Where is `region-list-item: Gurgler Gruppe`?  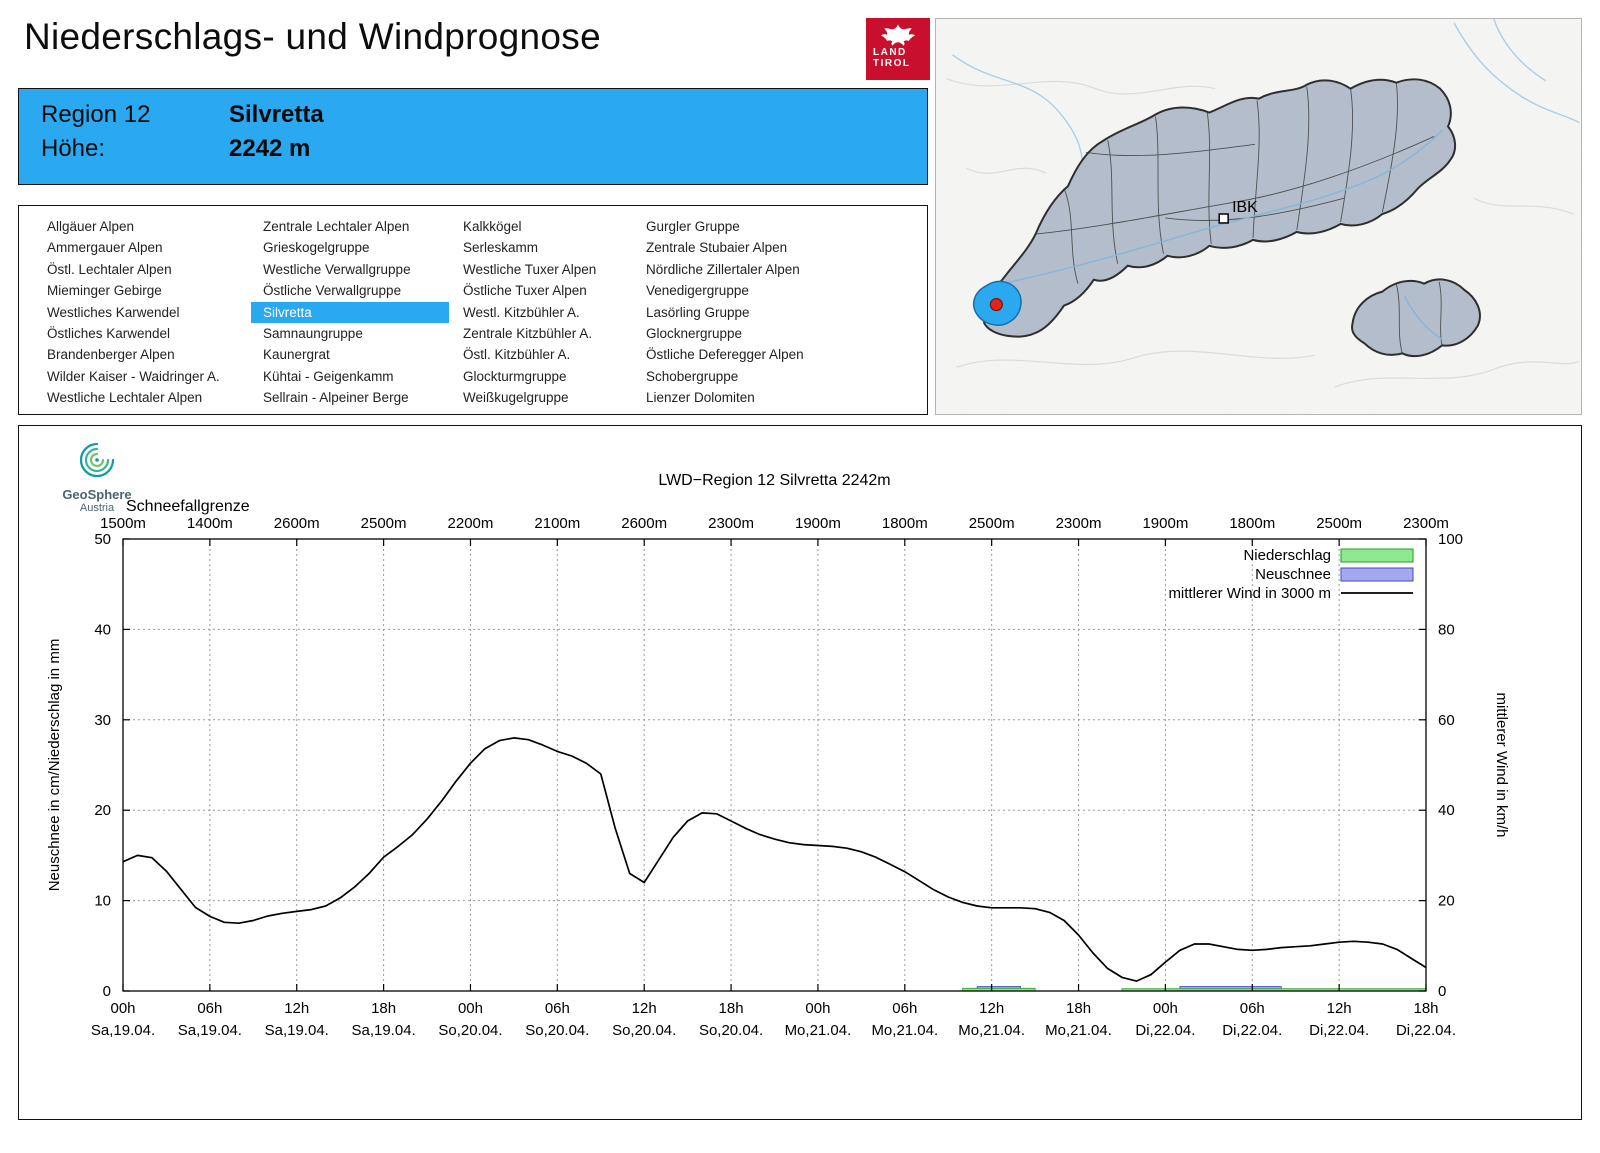
region-list-item: Gurgler Gruppe is located at coordinates (693, 226).